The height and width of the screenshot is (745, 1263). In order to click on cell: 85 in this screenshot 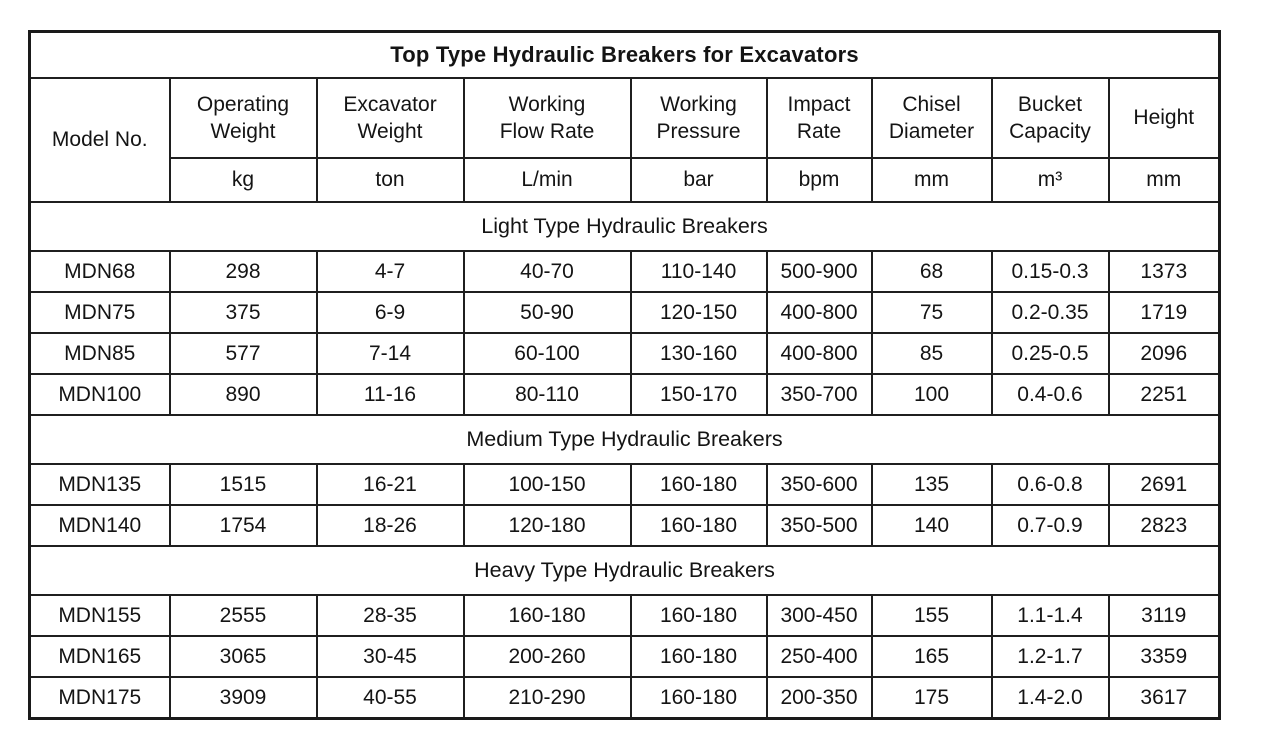, I will do `click(931, 353)`.